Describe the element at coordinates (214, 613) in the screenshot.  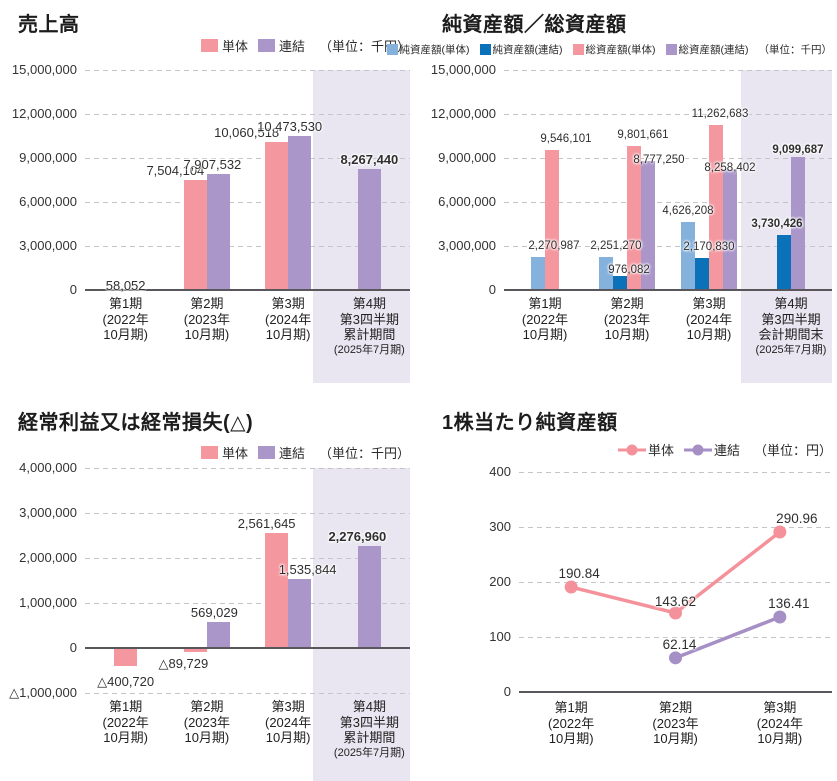
I see `value-label: 569,029` at that location.